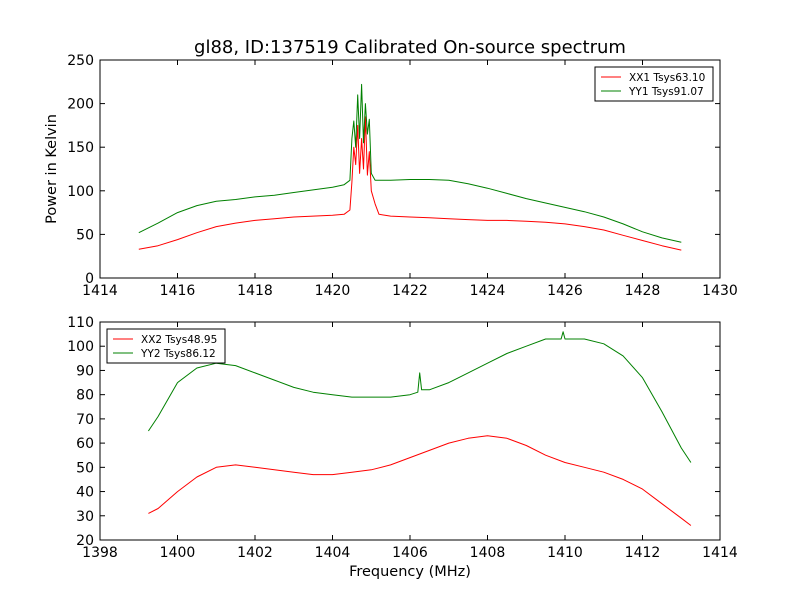 This screenshot has width=800, height=600. I want to click on x-tick-label: 1422, so click(410, 291).